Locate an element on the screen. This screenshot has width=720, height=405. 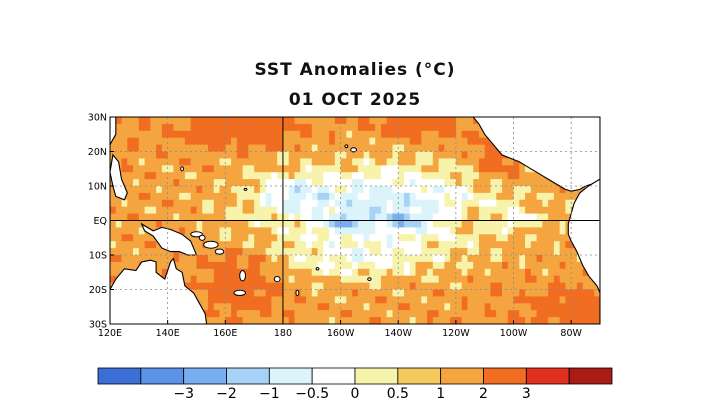
colorbar-swatch is located at coordinates (290, 376).